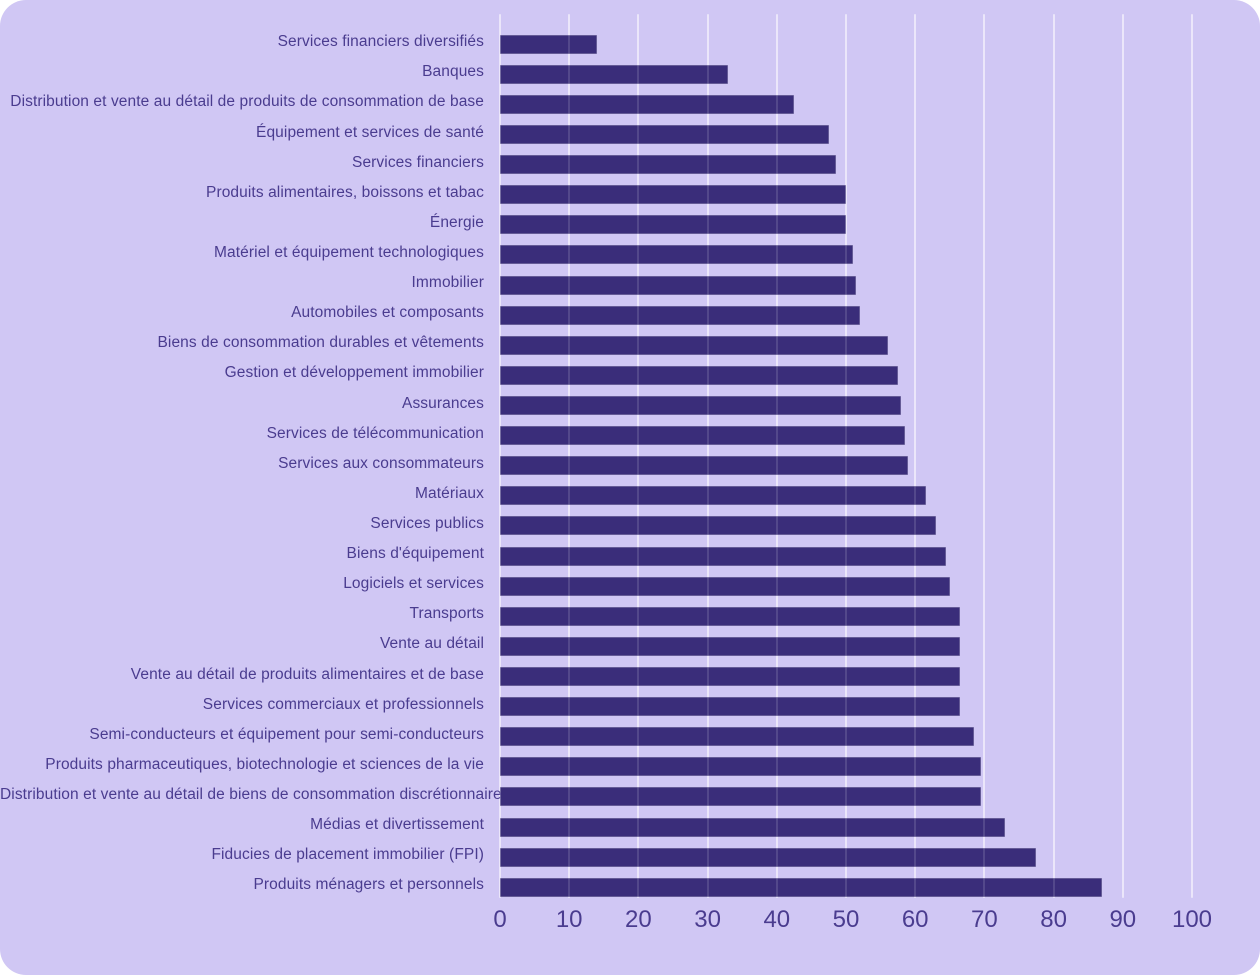 The height and width of the screenshot is (975, 1260). What do you see at coordinates (1123, 919) in the screenshot?
I see `x-tick-label: 90` at bounding box center [1123, 919].